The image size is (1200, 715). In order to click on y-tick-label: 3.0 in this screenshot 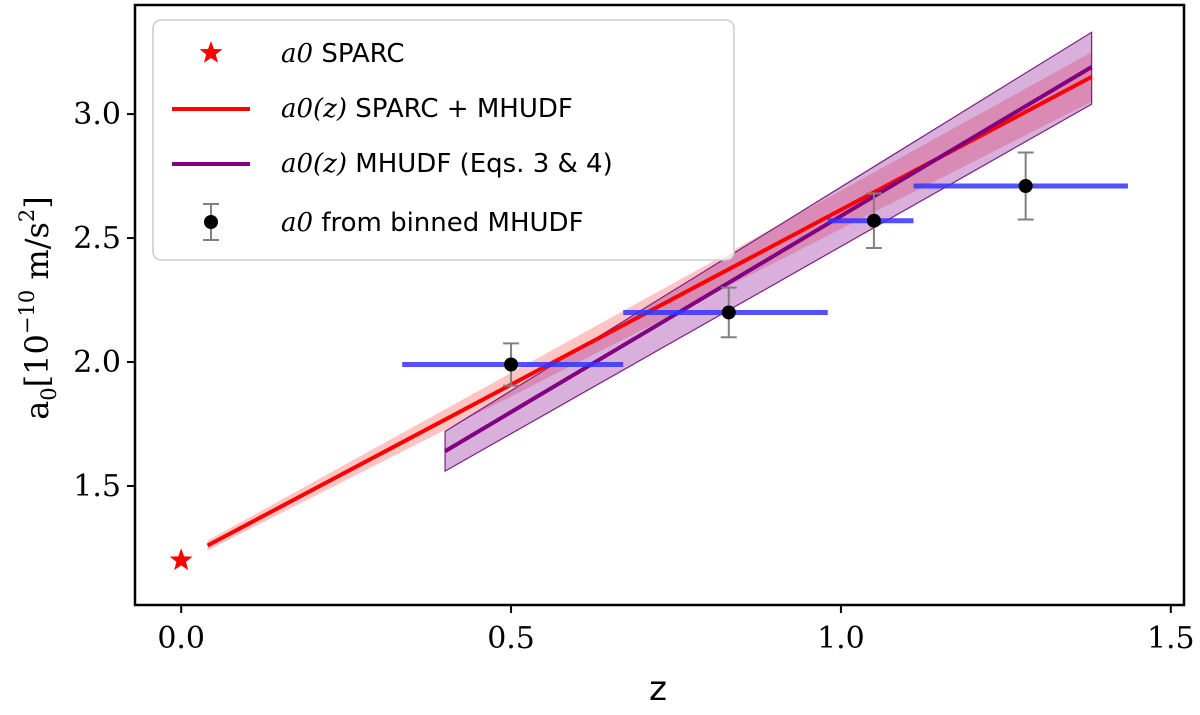, I will do `click(97, 114)`.